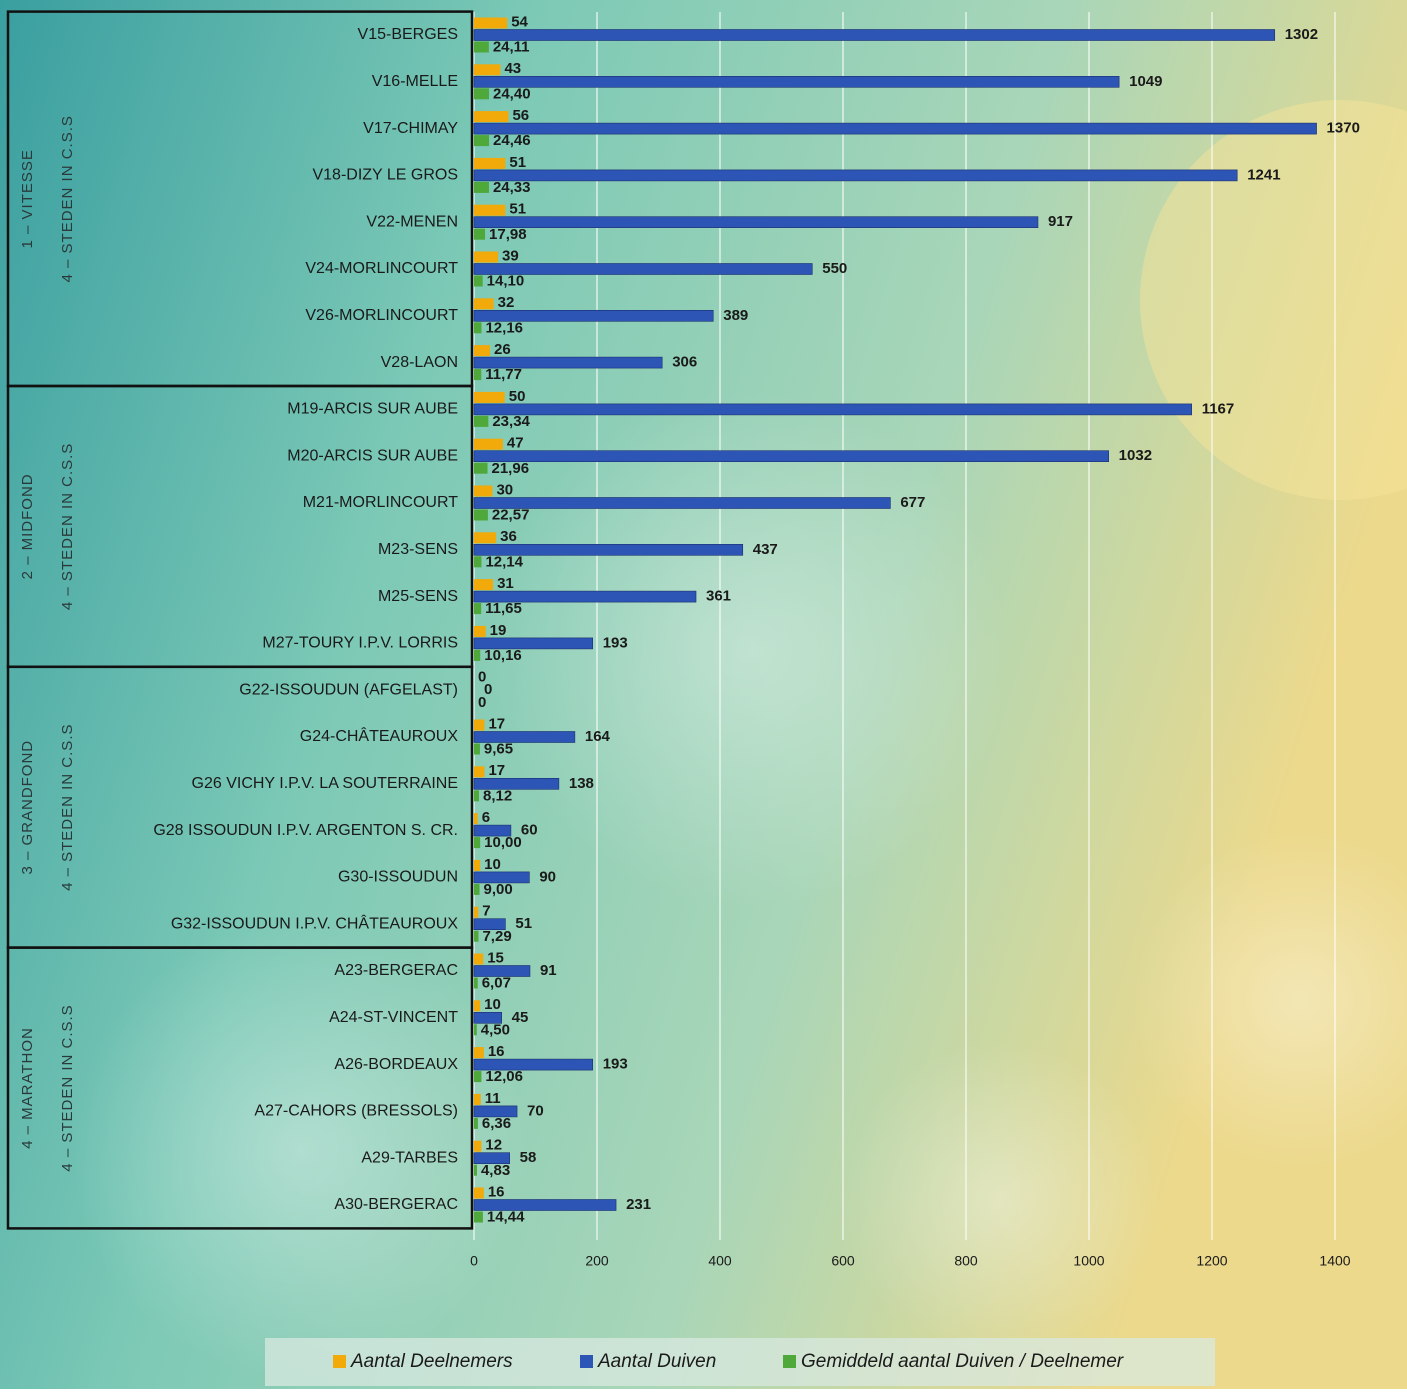 This screenshot has height=1394, width=1407. I want to click on category-label: G32-ISSOUDUN I.P.V. CHÂTEAUROUX, so click(315, 922).